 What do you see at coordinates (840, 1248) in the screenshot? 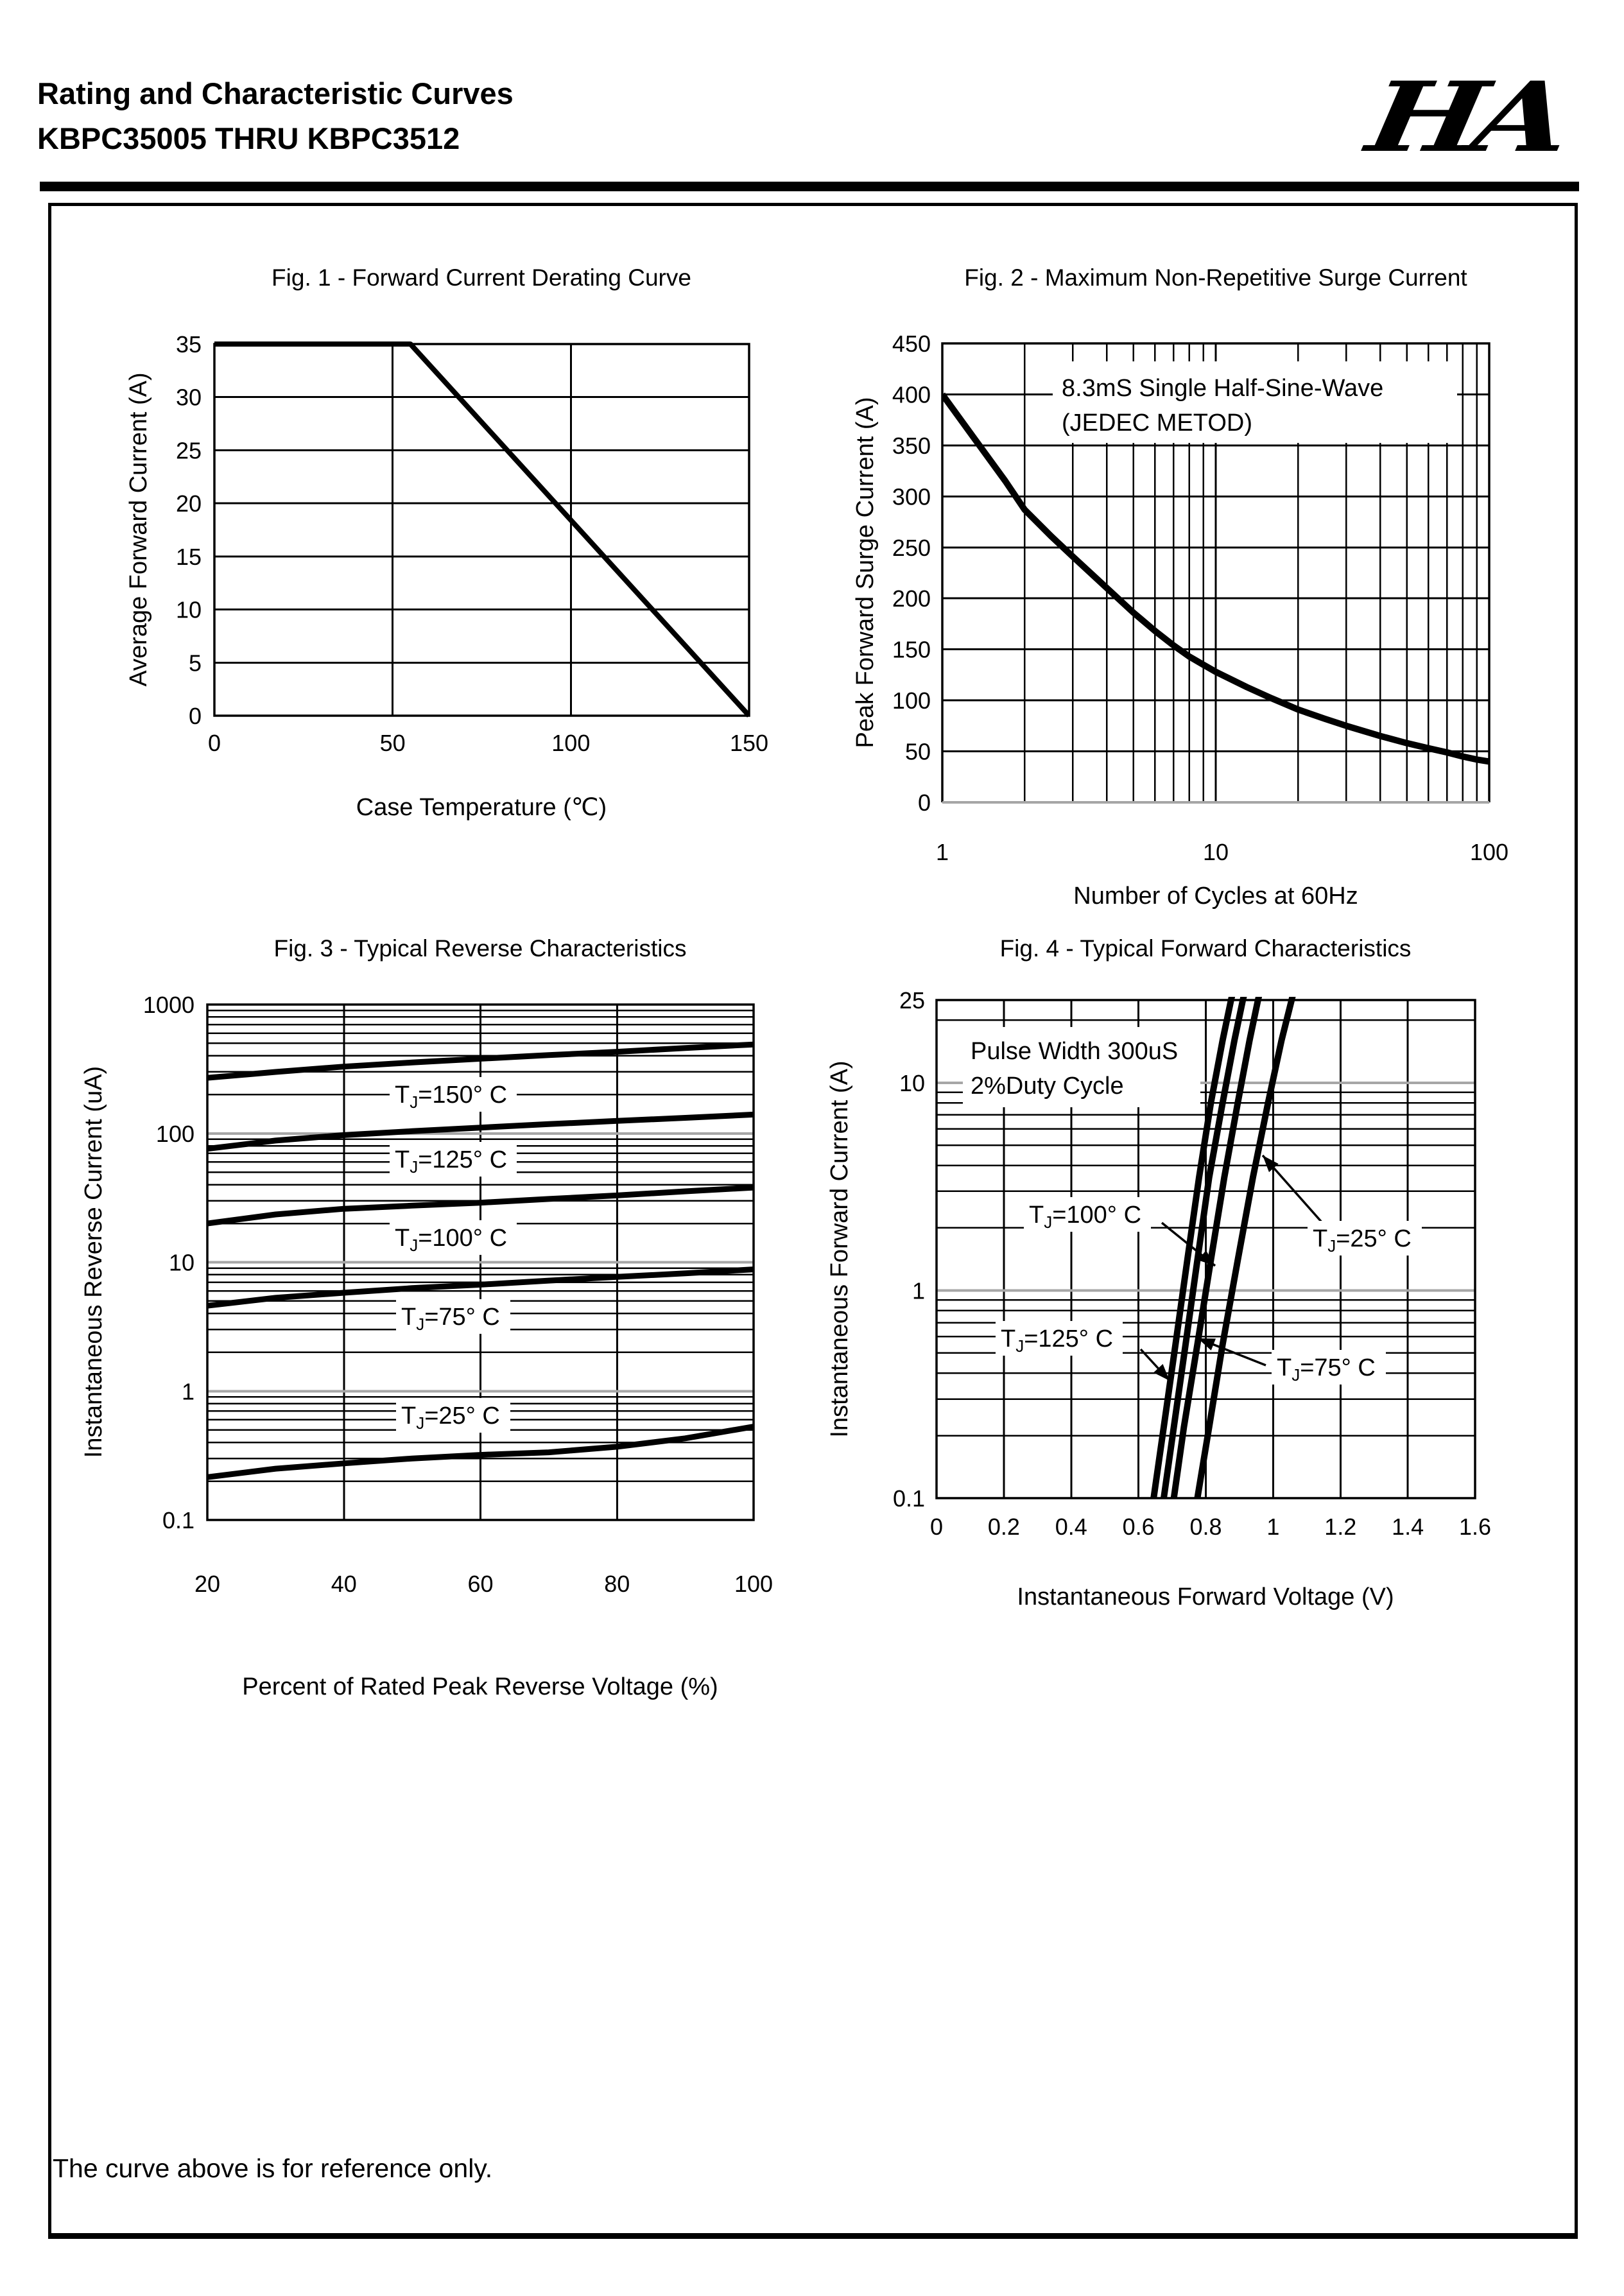
I see `fig4-ylabel: Instantaneous Forward Current (A)` at bounding box center [840, 1248].